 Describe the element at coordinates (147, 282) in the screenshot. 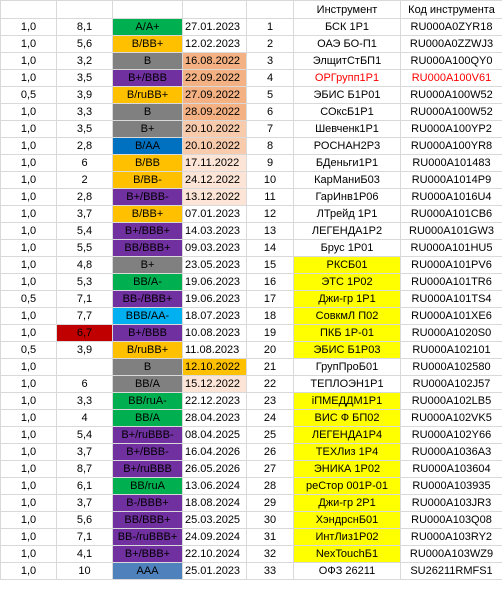

I see `rating-cell: BB/A-` at that location.